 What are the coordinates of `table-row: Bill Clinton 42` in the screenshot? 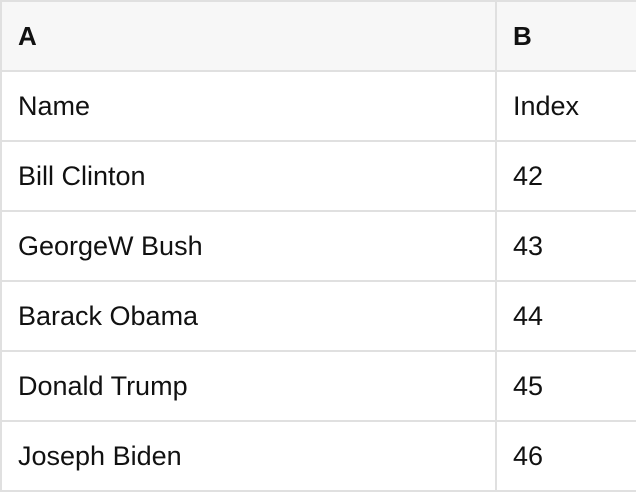 It's located at (319, 177).